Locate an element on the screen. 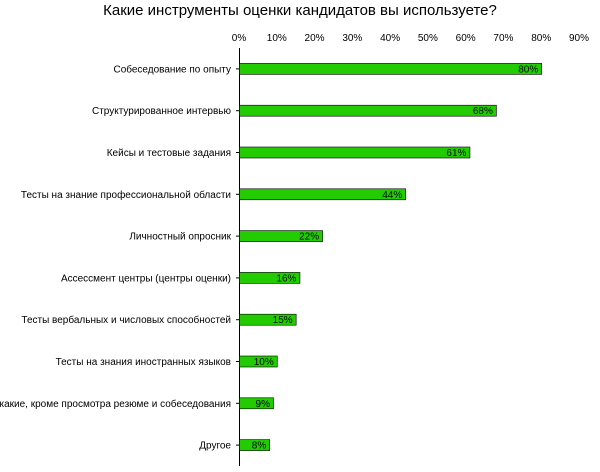  category-label: Тесты на знание профессиональной области is located at coordinates (126, 195).